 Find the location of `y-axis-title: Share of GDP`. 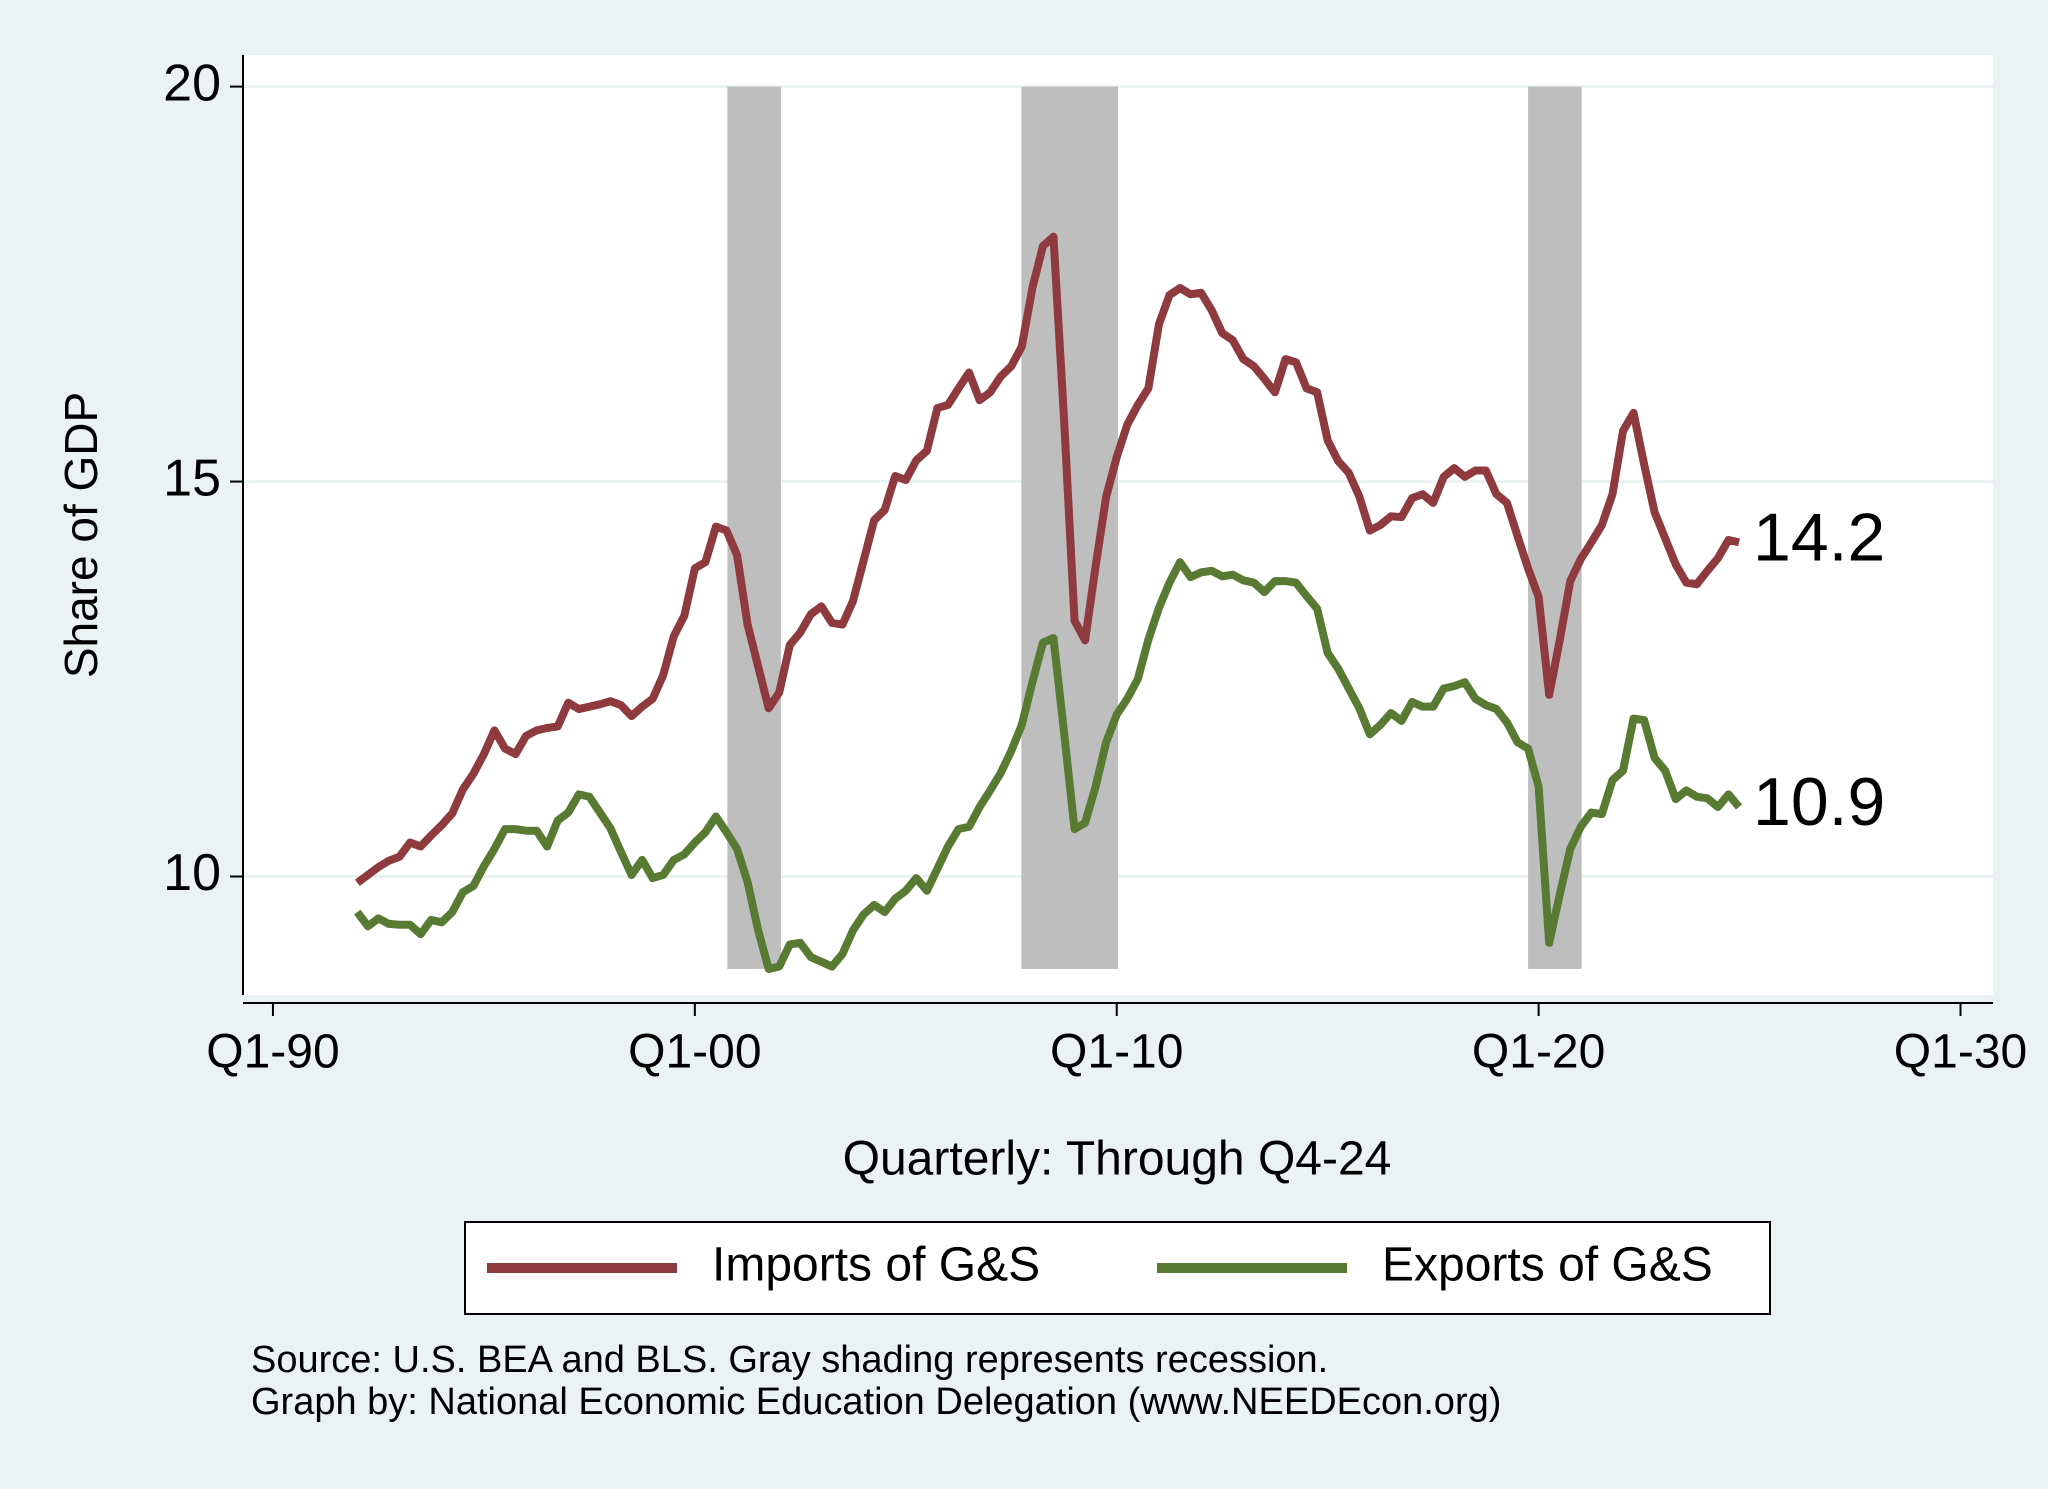

y-axis-title: Share of GDP is located at coordinates (81, 535).